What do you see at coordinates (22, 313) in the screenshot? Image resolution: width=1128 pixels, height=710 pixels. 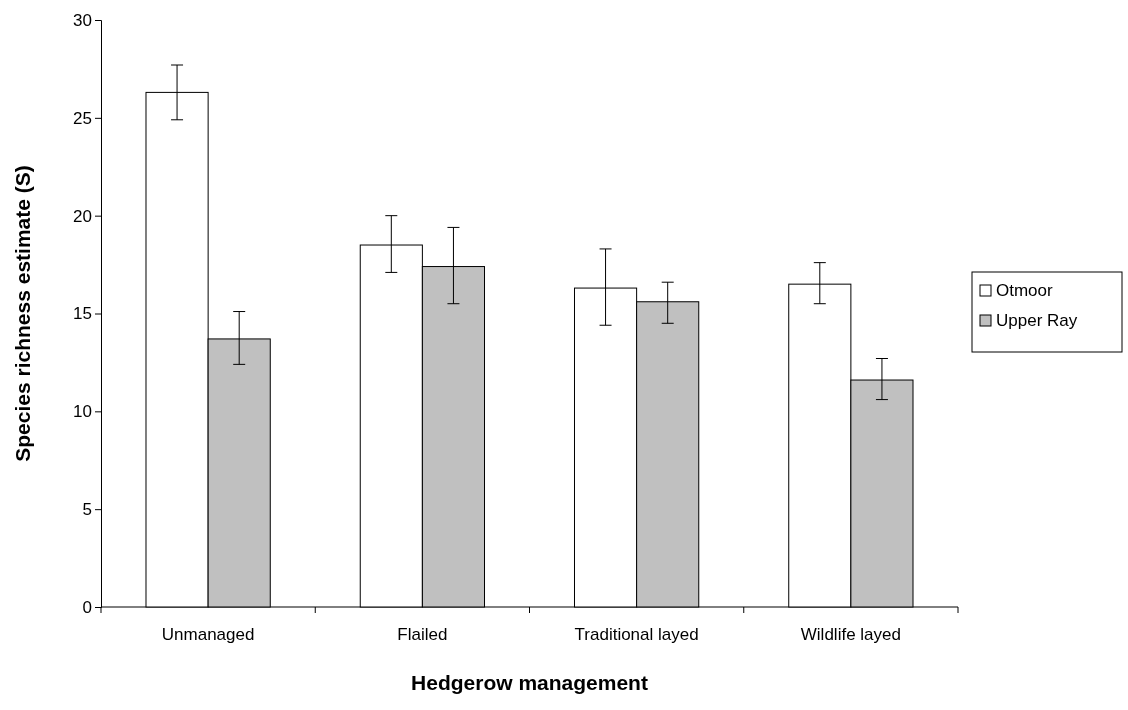 I see `y-axis-title: Species richness estimate (S)` at bounding box center [22, 313].